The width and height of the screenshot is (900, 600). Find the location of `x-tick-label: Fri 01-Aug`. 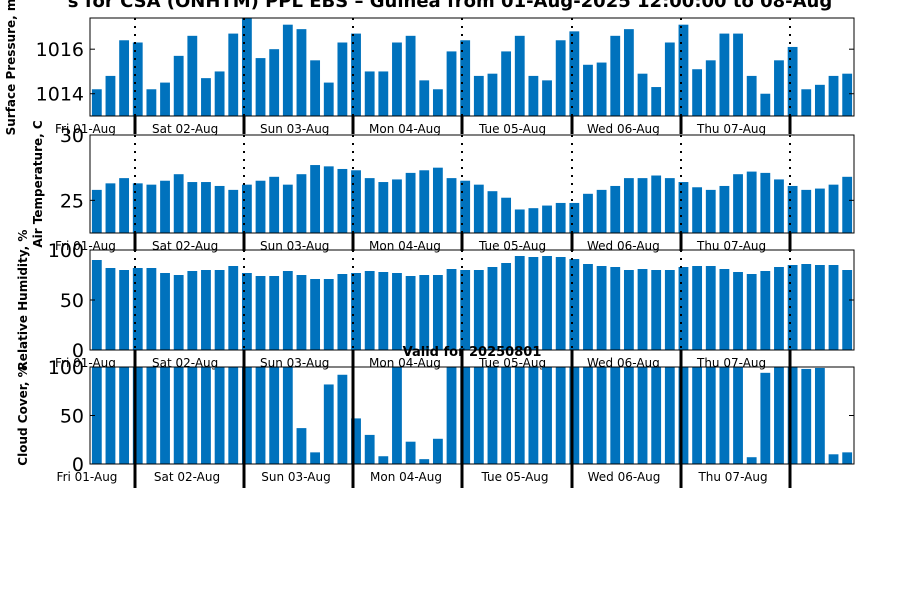

x-tick-label: Fri 01-Aug is located at coordinates (87, 477).